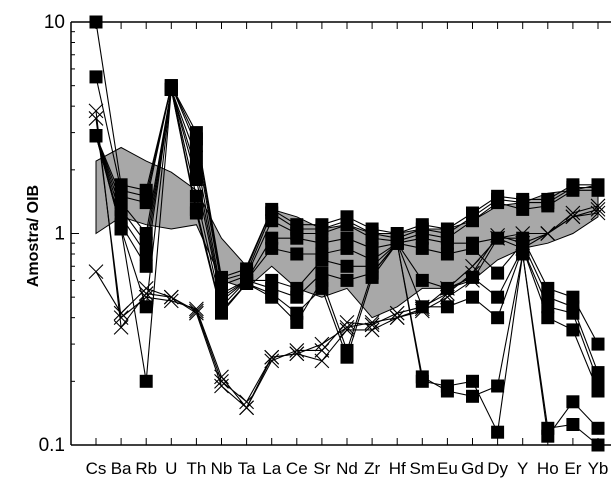 Image resolution: width=611 pixels, height=483 pixels. What do you see at coordinates (222, 468) in the screenshot?
I see `x-tick-label: Nb` at bounding box center [222, 468].